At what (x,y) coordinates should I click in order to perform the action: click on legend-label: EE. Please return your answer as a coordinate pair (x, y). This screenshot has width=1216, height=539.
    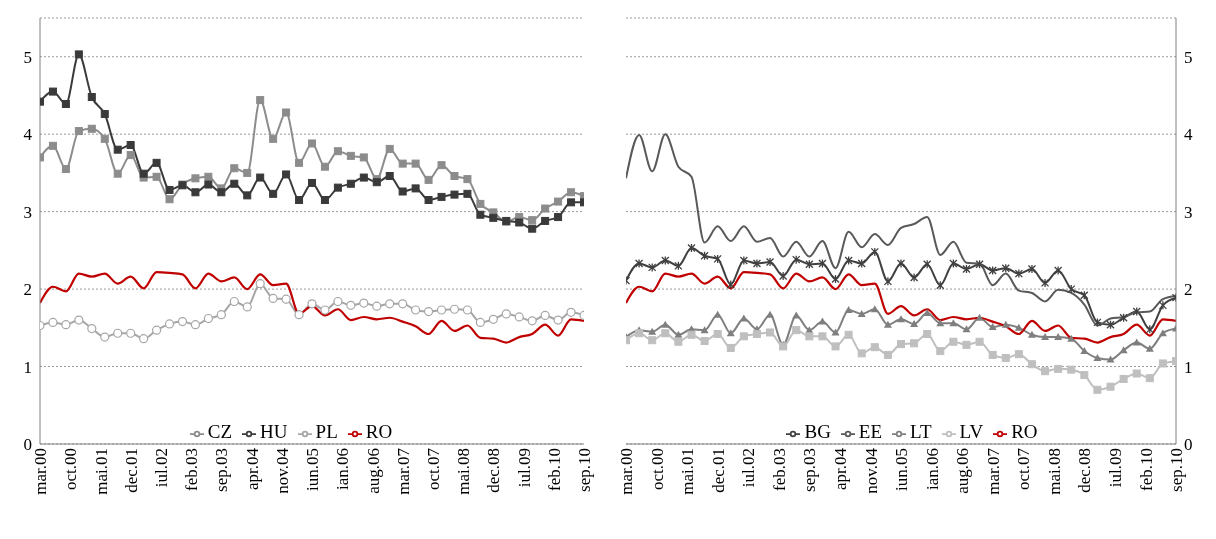
    Looking at the image, I should click on (870, 431).